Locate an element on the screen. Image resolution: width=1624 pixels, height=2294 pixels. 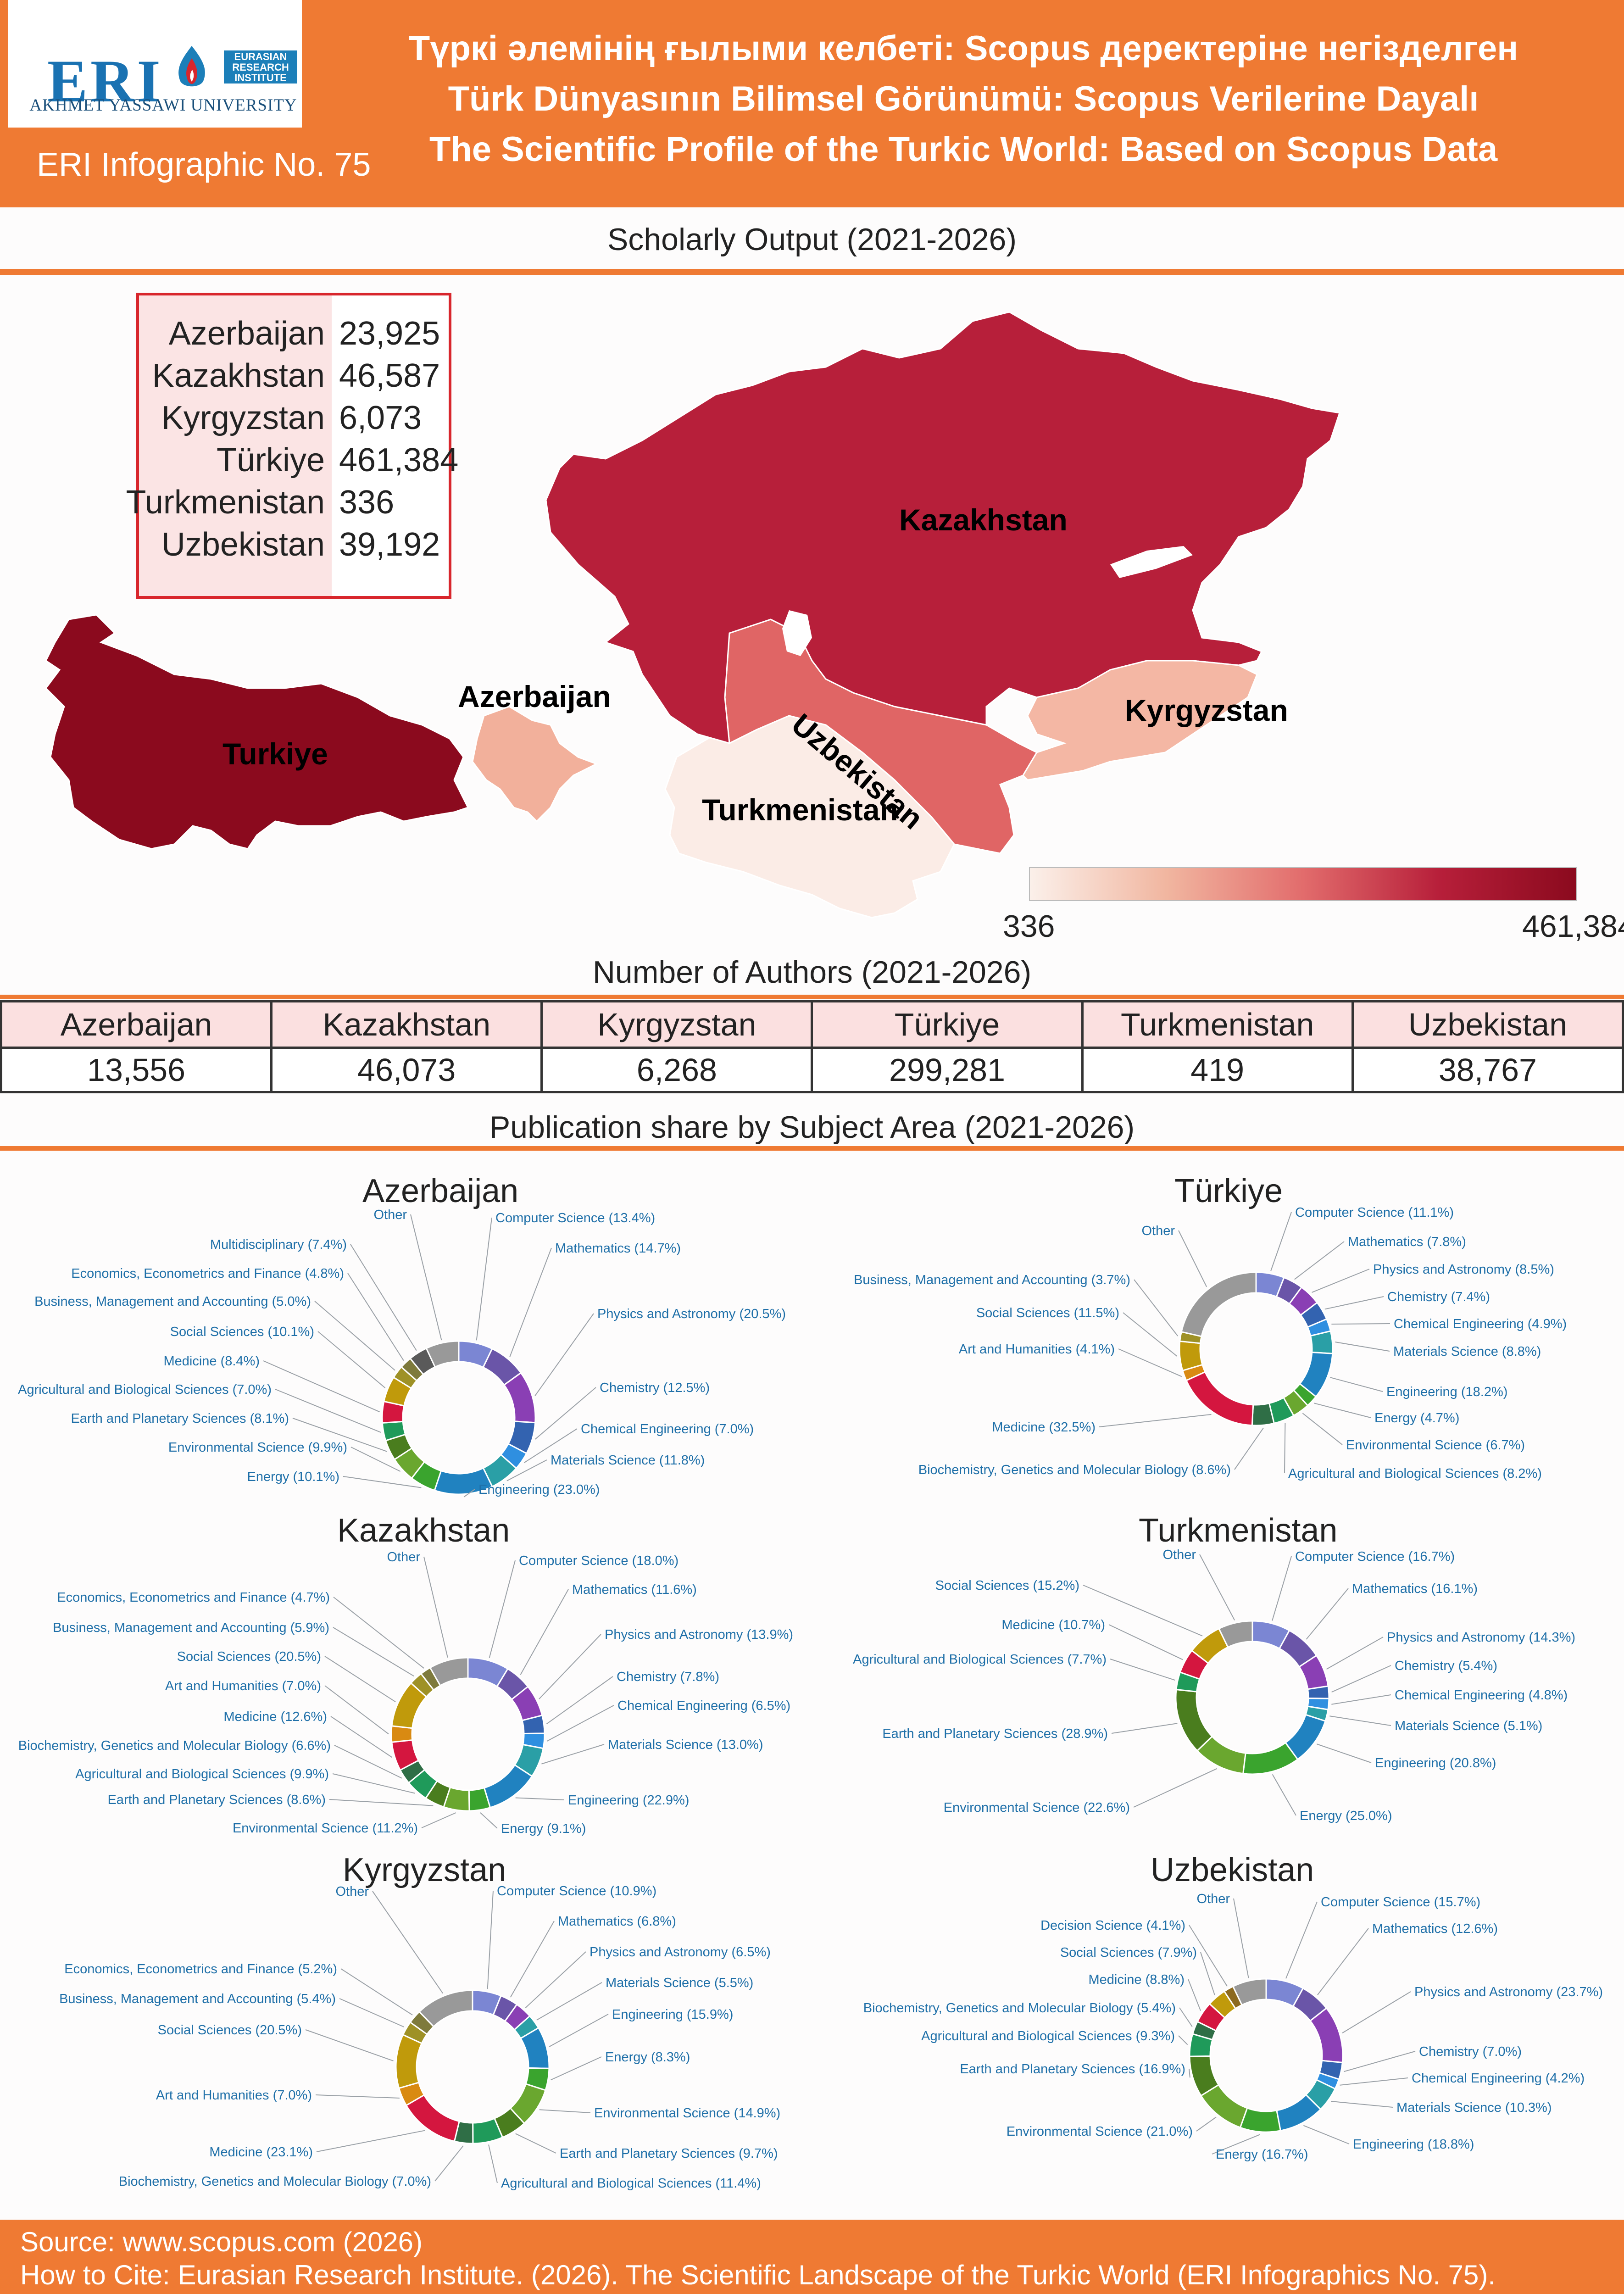
donut-slice-label: Energy (8.3%) is located at coordinates (647, 2057).